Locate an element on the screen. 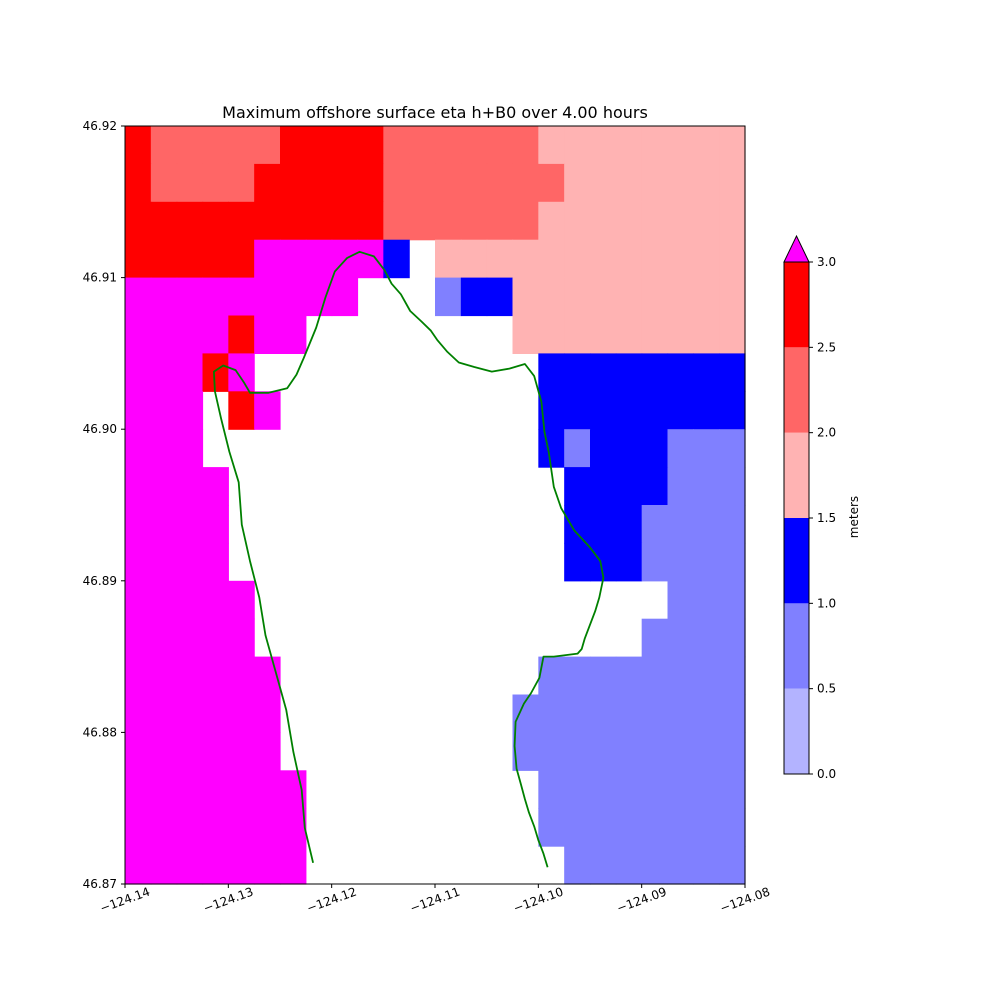  y-tick-label: 46.90 is located at coordinates (100, 429).